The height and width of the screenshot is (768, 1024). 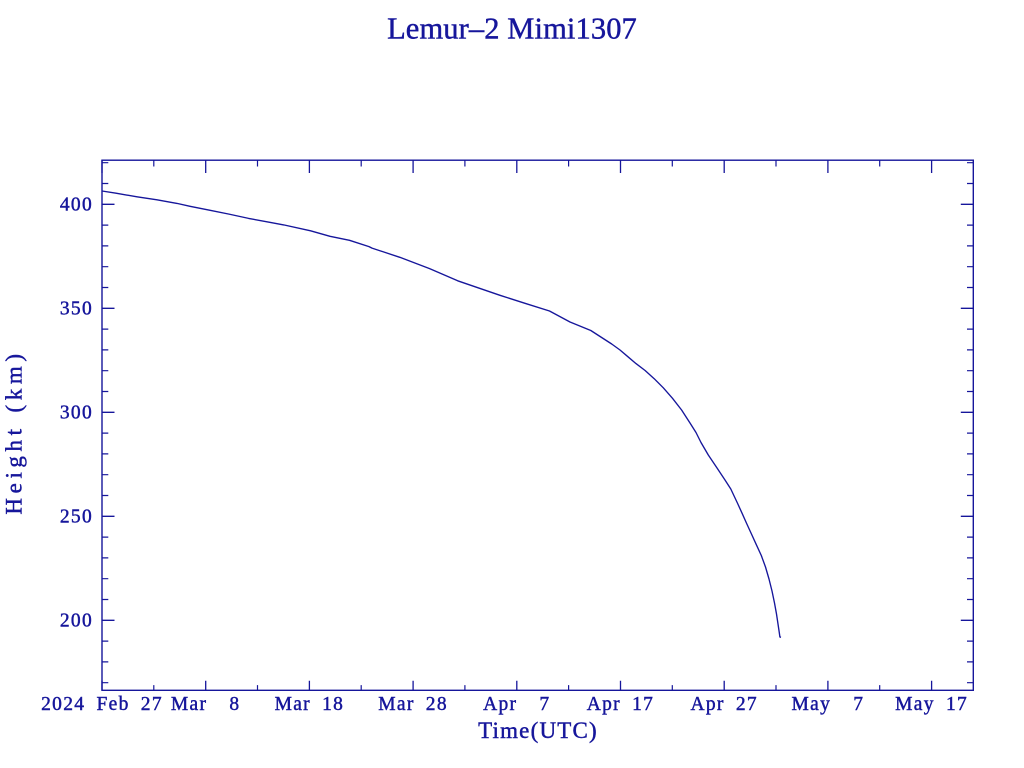 What do you see at coordinates (828, 704) in the screenshot?
I see `svg-text: May 7` at bounding box center [828, 704].